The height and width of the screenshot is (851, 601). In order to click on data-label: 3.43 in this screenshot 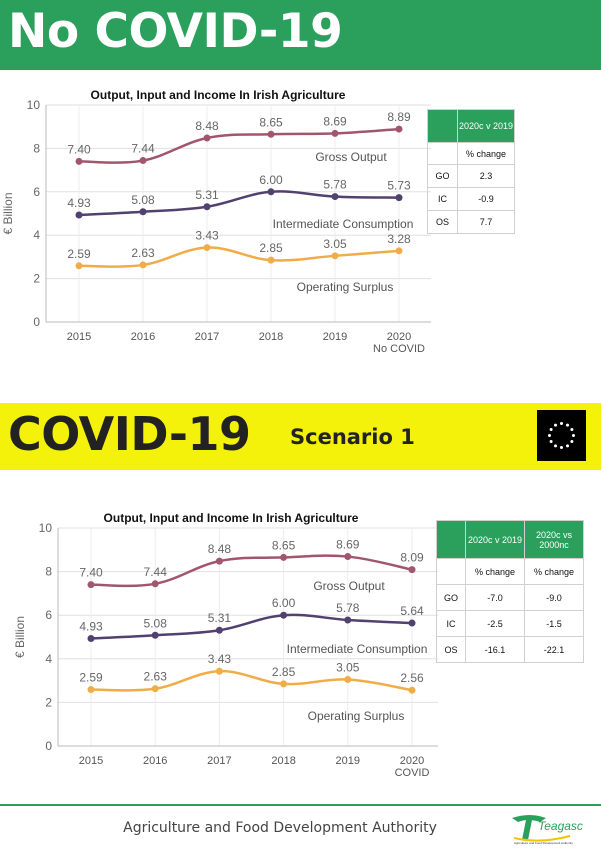, I will do `click(220, 659)`.